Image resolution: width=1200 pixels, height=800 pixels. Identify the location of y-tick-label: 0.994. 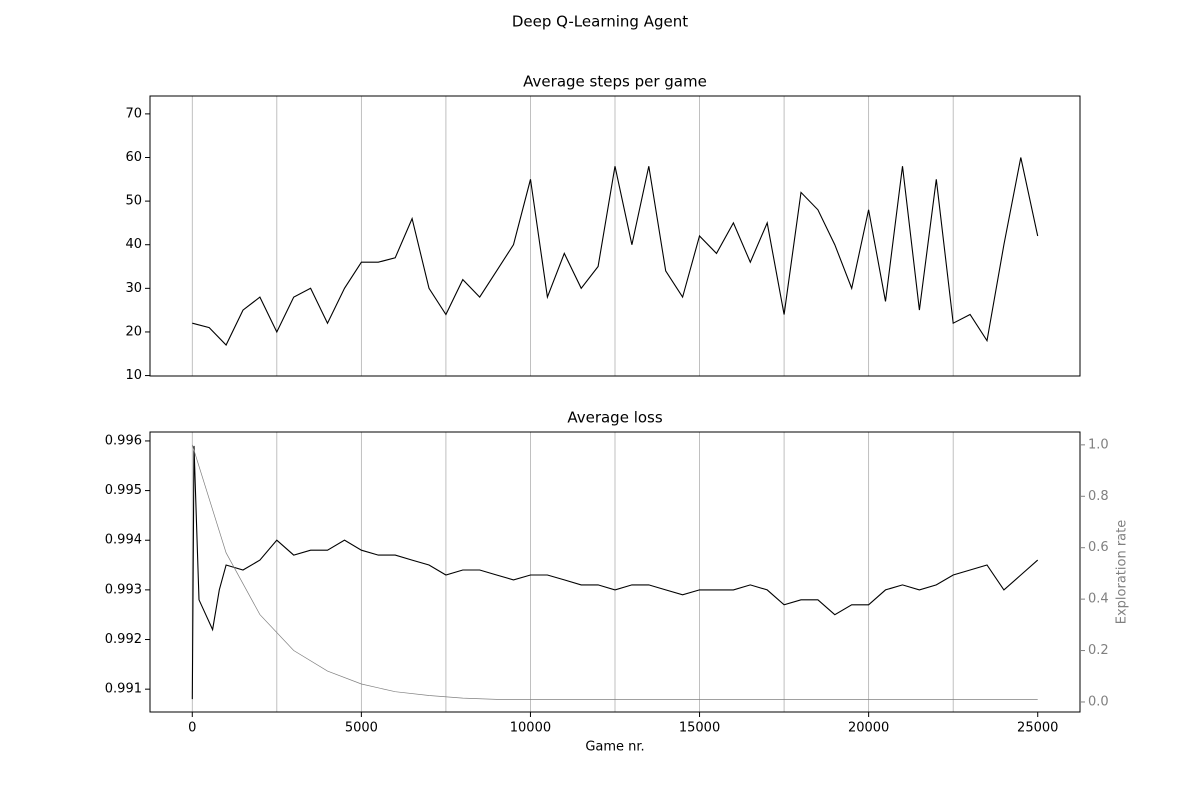
(123, 540).